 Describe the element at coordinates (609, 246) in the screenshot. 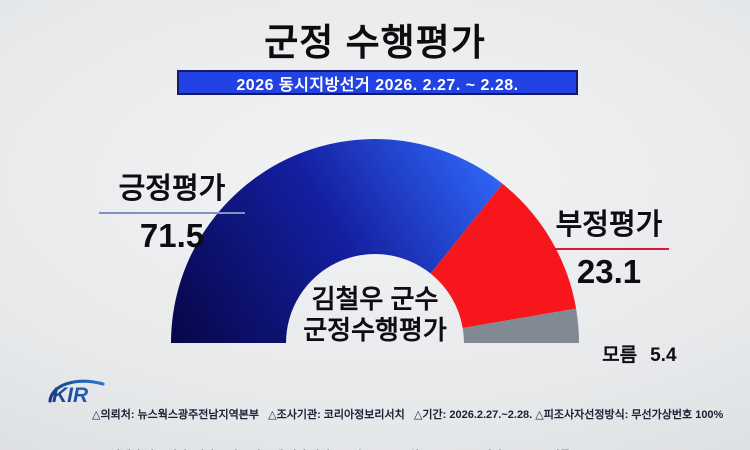

I see `negative-label-block: 부정평가 23.1` at that location.